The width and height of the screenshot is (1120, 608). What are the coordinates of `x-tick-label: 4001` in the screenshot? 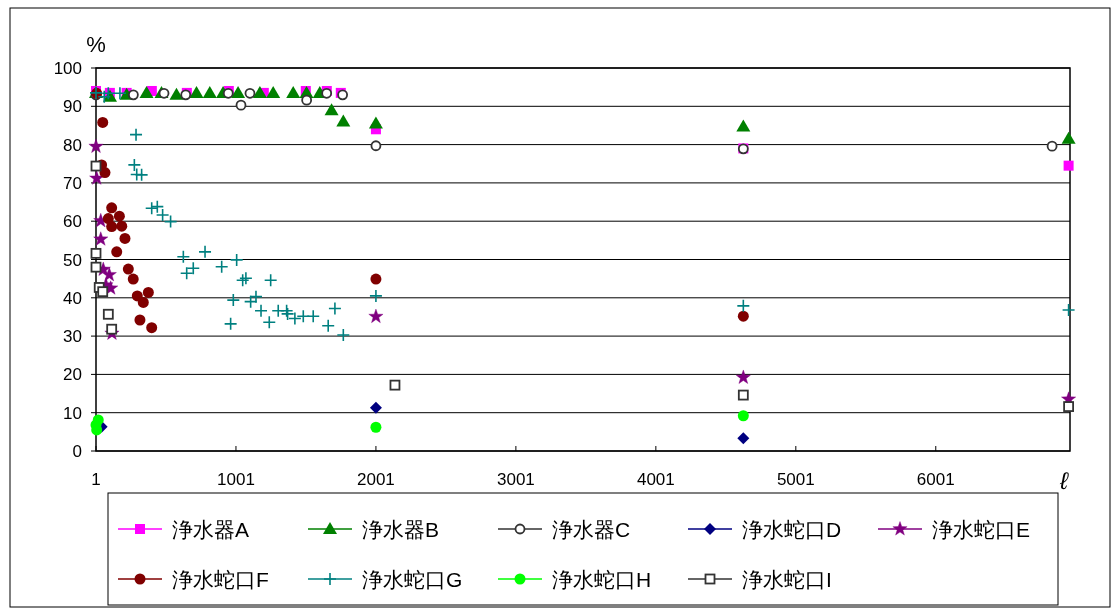 It's located at (655, 479).